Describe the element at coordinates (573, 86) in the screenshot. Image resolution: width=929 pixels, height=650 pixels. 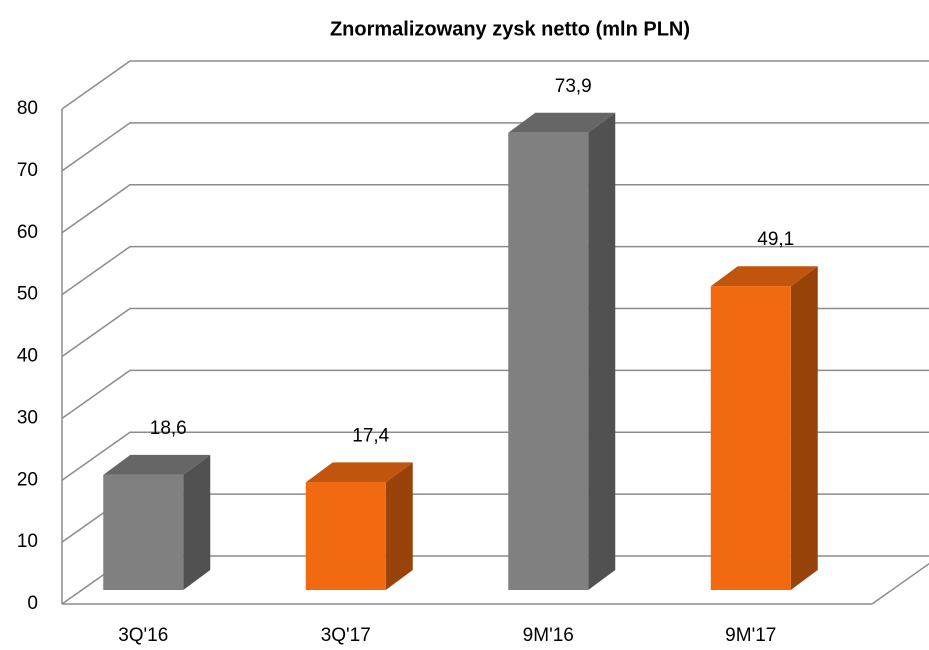
I see `value-label: 73,9` at that location.